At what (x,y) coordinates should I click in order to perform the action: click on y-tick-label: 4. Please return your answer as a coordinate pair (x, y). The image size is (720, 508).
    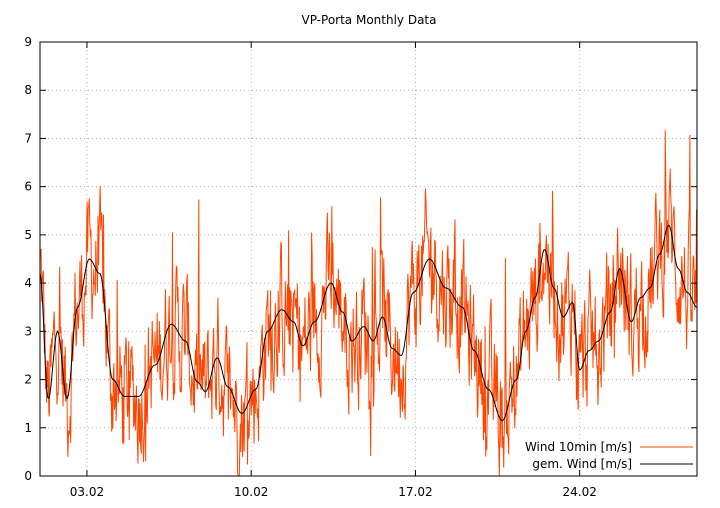
    Looking at the image, I should click on (28, 283).